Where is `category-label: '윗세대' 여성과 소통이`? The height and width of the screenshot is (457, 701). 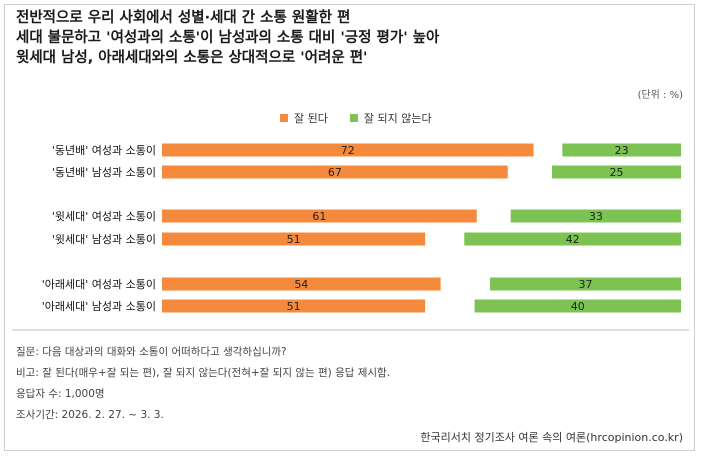
category-label: '윗세대' 여성과 소통이 is located at coordinates (104, 216).